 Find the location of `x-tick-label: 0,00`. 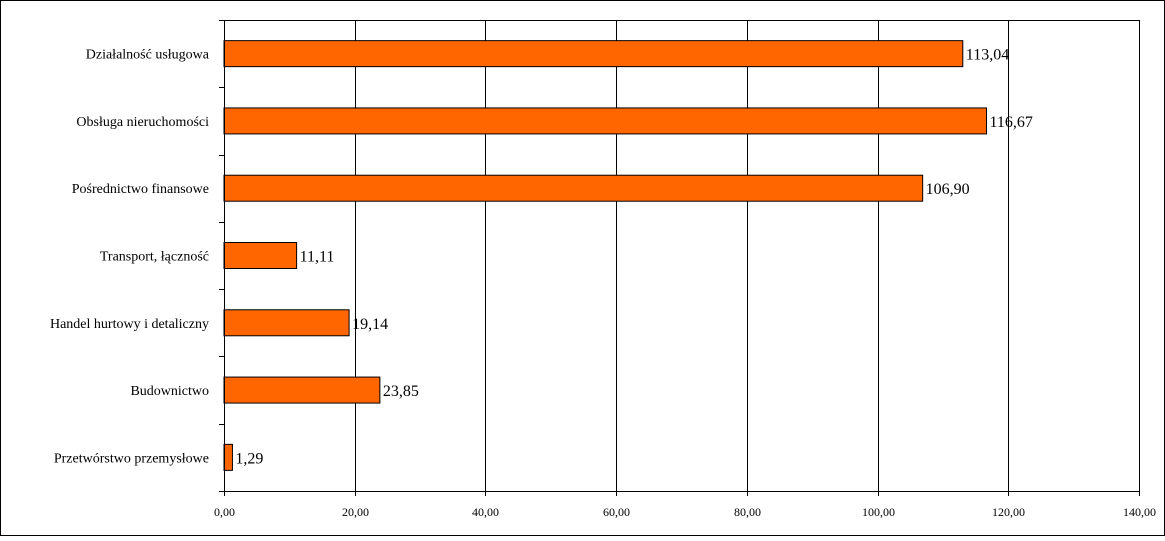

x-tick-label: 0,00 is located at coordinates (224, 512).